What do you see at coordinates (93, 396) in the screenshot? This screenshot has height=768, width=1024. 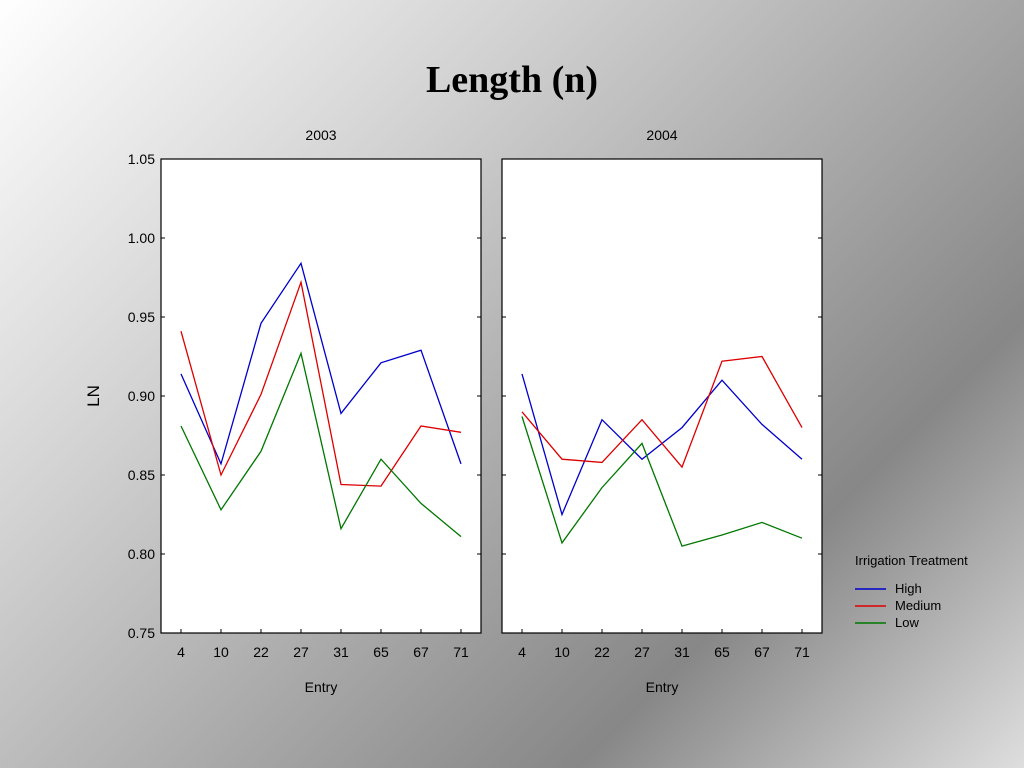 I see `y-axis-label: LN` at bounding box center [93, 396].